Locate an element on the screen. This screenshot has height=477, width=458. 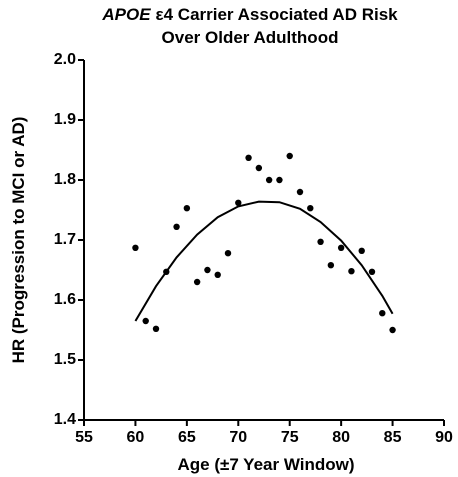
y-tick-label: 1.9 is located at coordinates (65, 119).